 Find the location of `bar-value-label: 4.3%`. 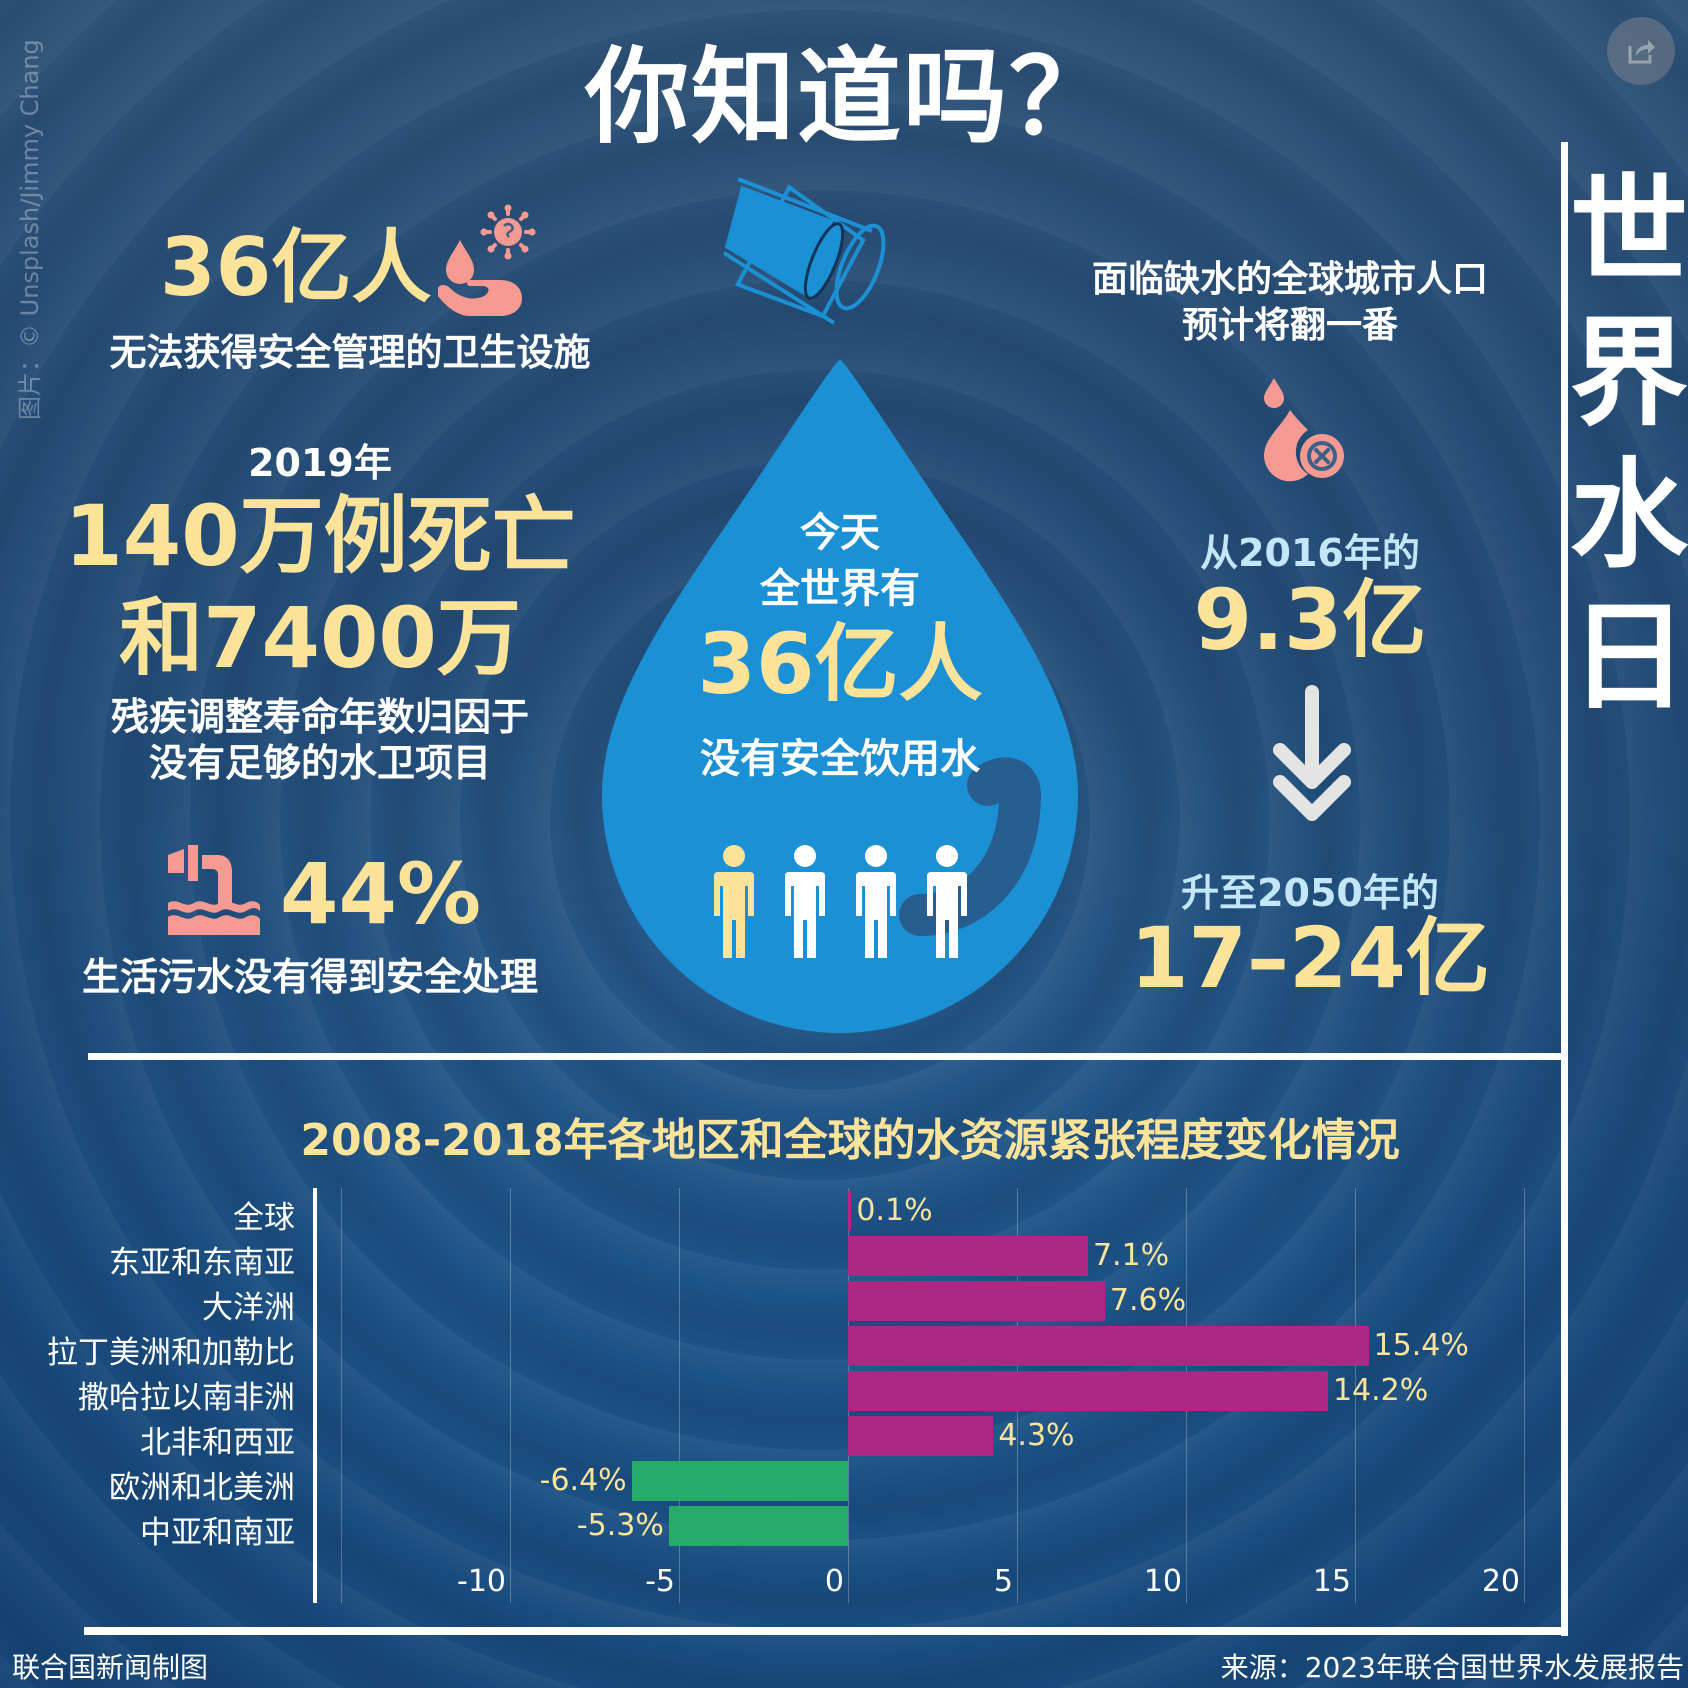

bar-value-label: 4.3% is located at coordinates (1036, 1435).